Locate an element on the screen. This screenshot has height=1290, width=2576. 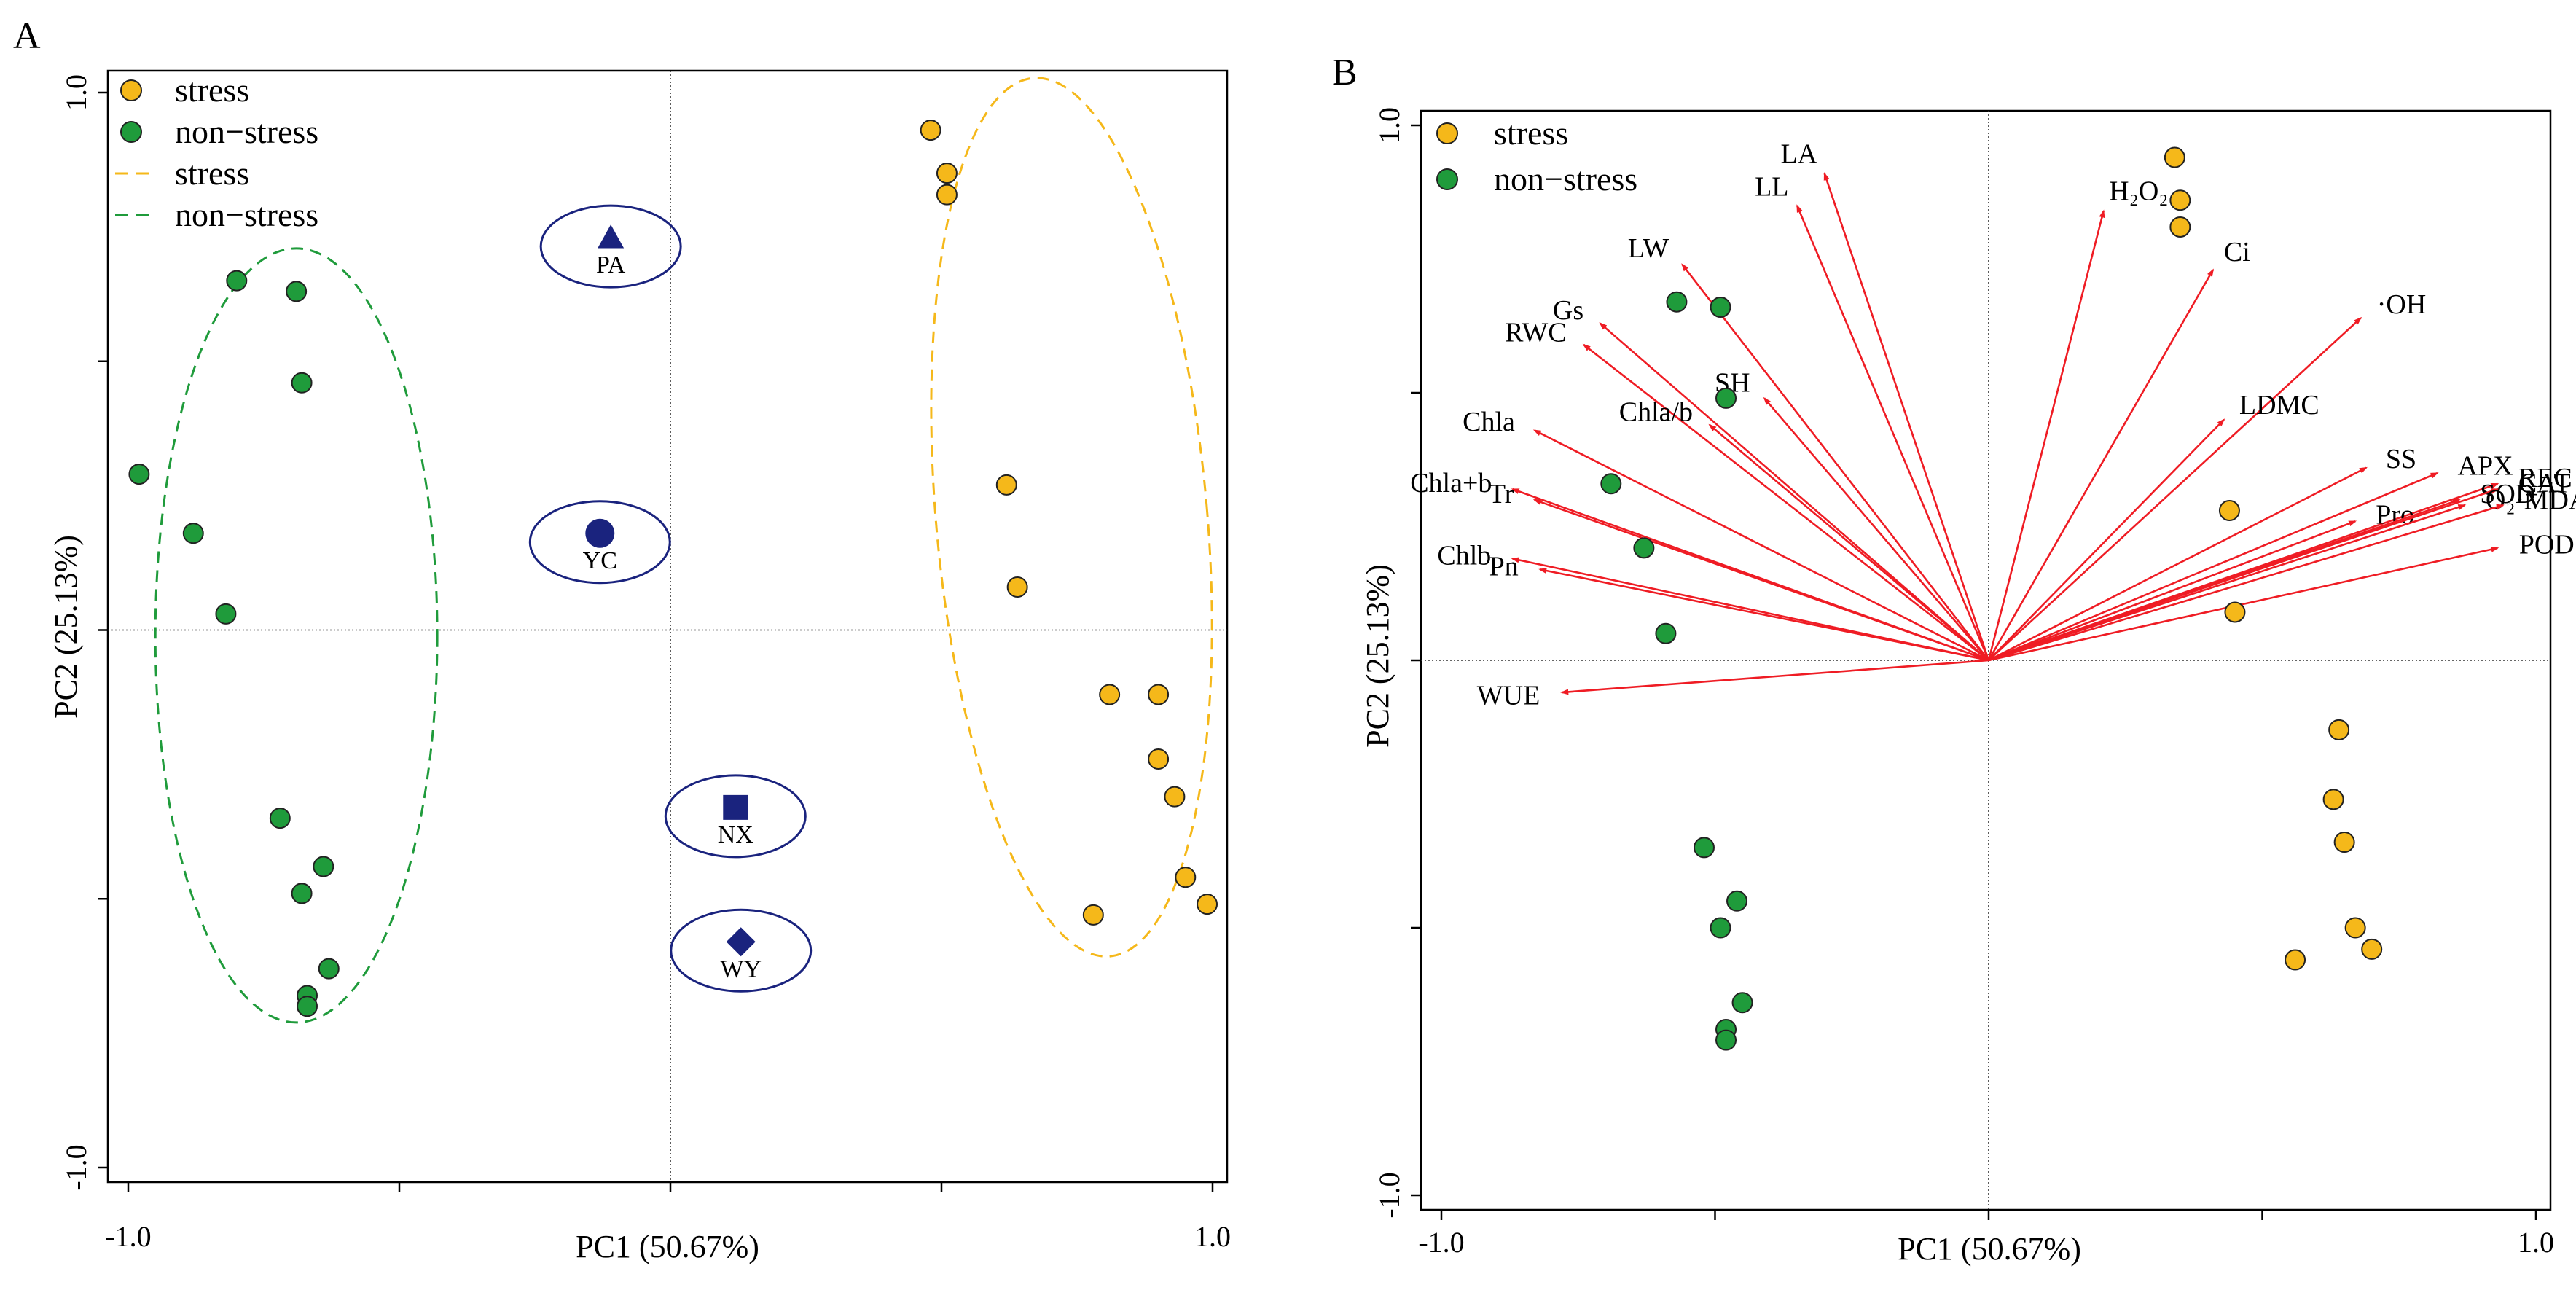
panel-a-legend-label-2: stress is located at coordinates (212, 173).